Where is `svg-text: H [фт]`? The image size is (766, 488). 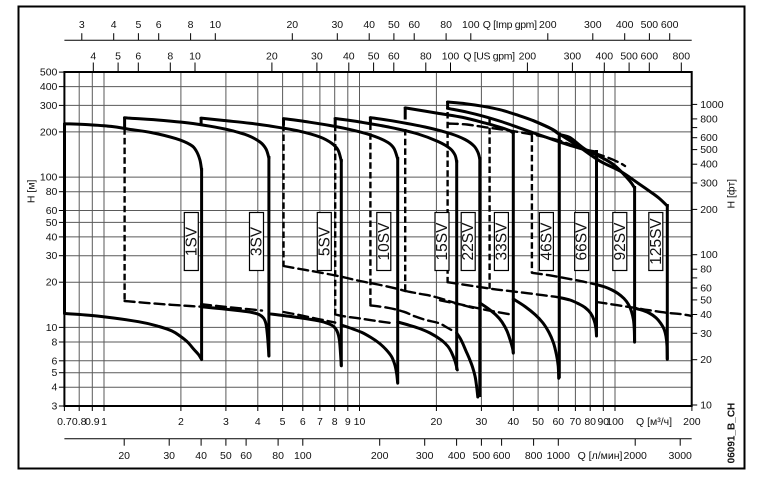
svg-text: H [фт] is located at coordinates (731, 194).